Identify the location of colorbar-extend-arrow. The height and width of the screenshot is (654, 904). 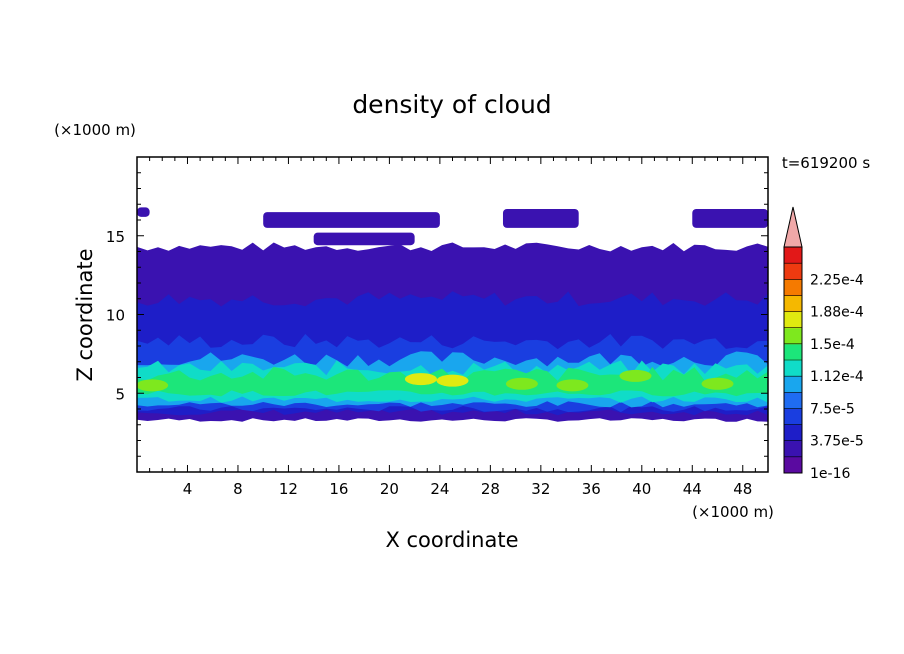
(793, 227).